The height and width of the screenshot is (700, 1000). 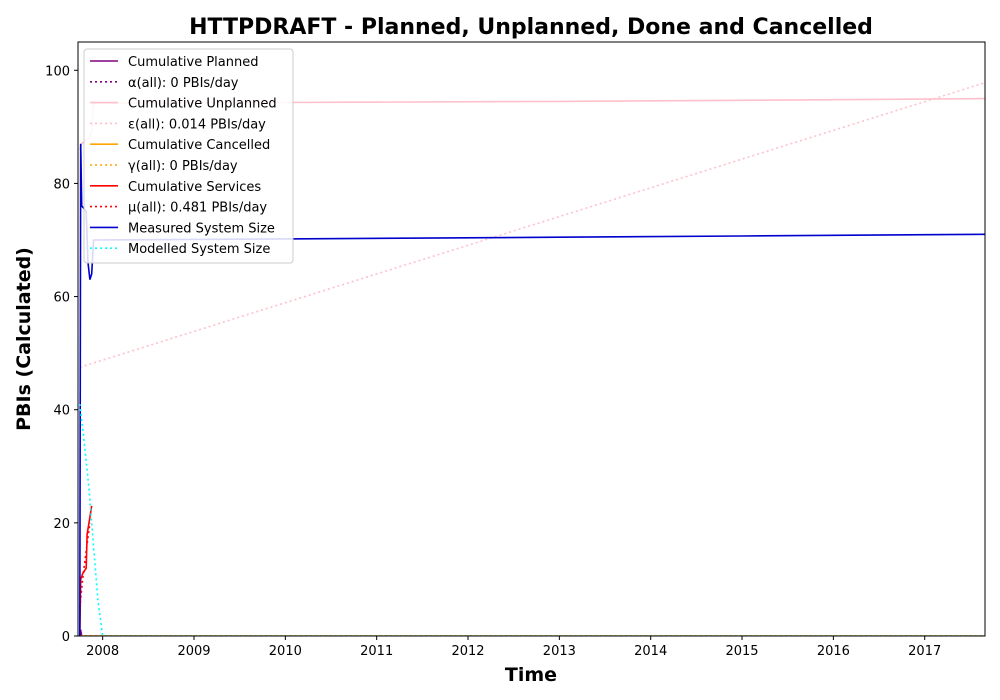 What do you see at coordinates (467, 651) in the screenshot?
I see `x-tick-label: 2012` at bounding box center [467, 651].